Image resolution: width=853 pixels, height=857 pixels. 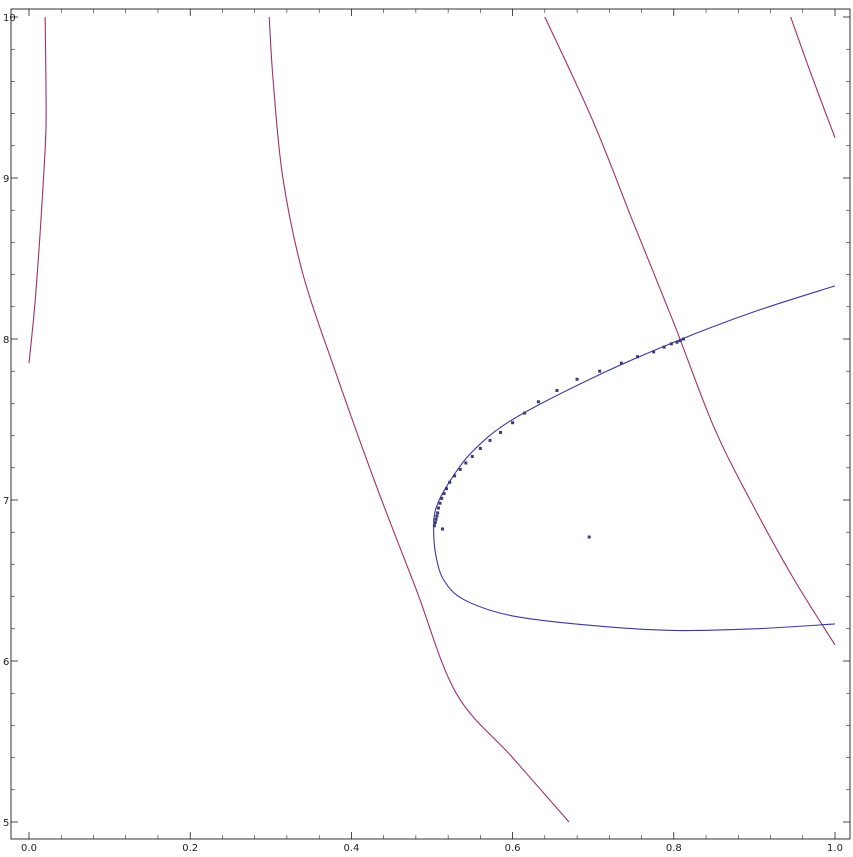 I want to click on y-tick-label: 9, so click(x=6, y=179).